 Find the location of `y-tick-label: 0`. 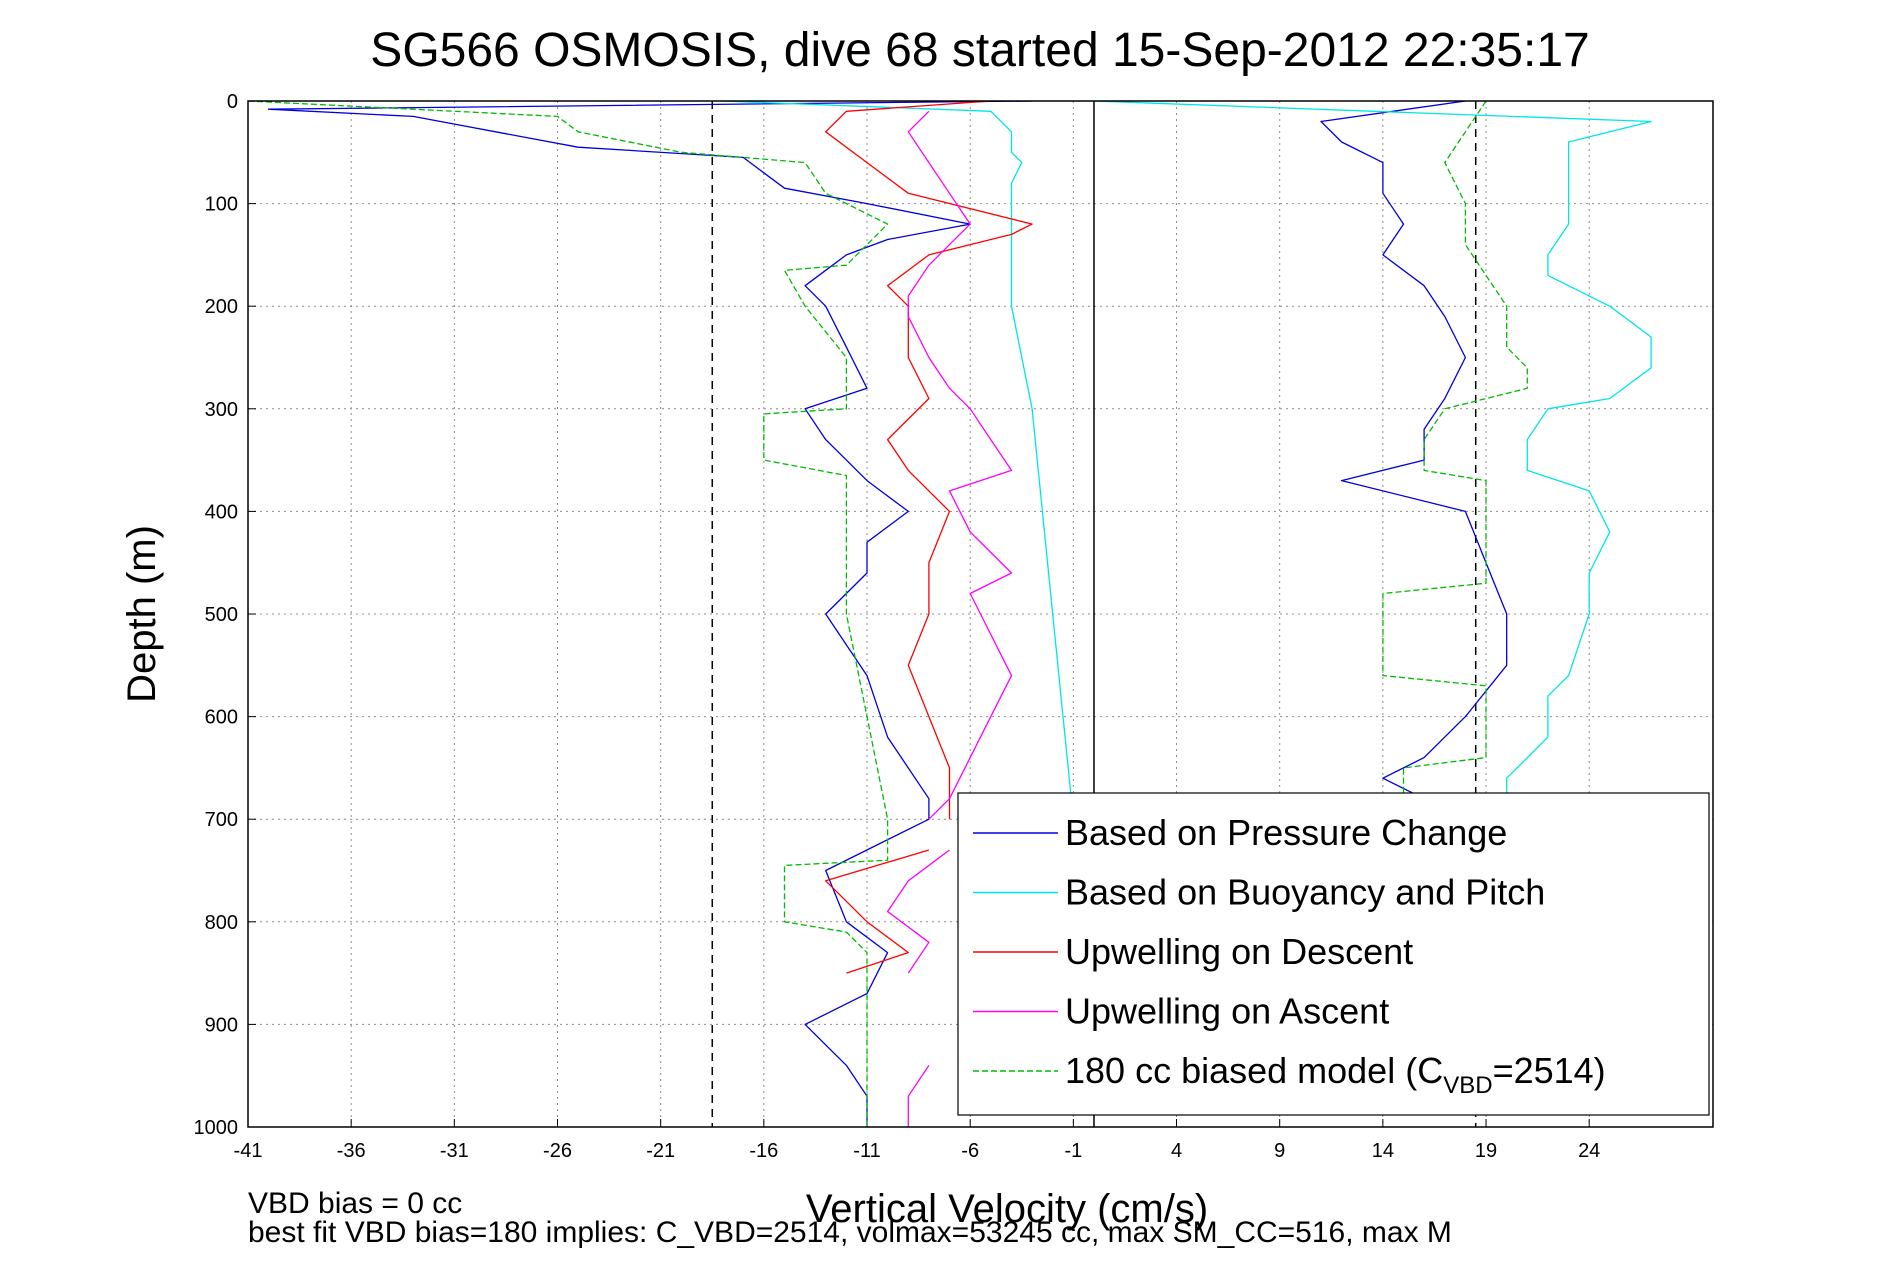

y-tick-label: 0 is located at coordinates (232, 102).